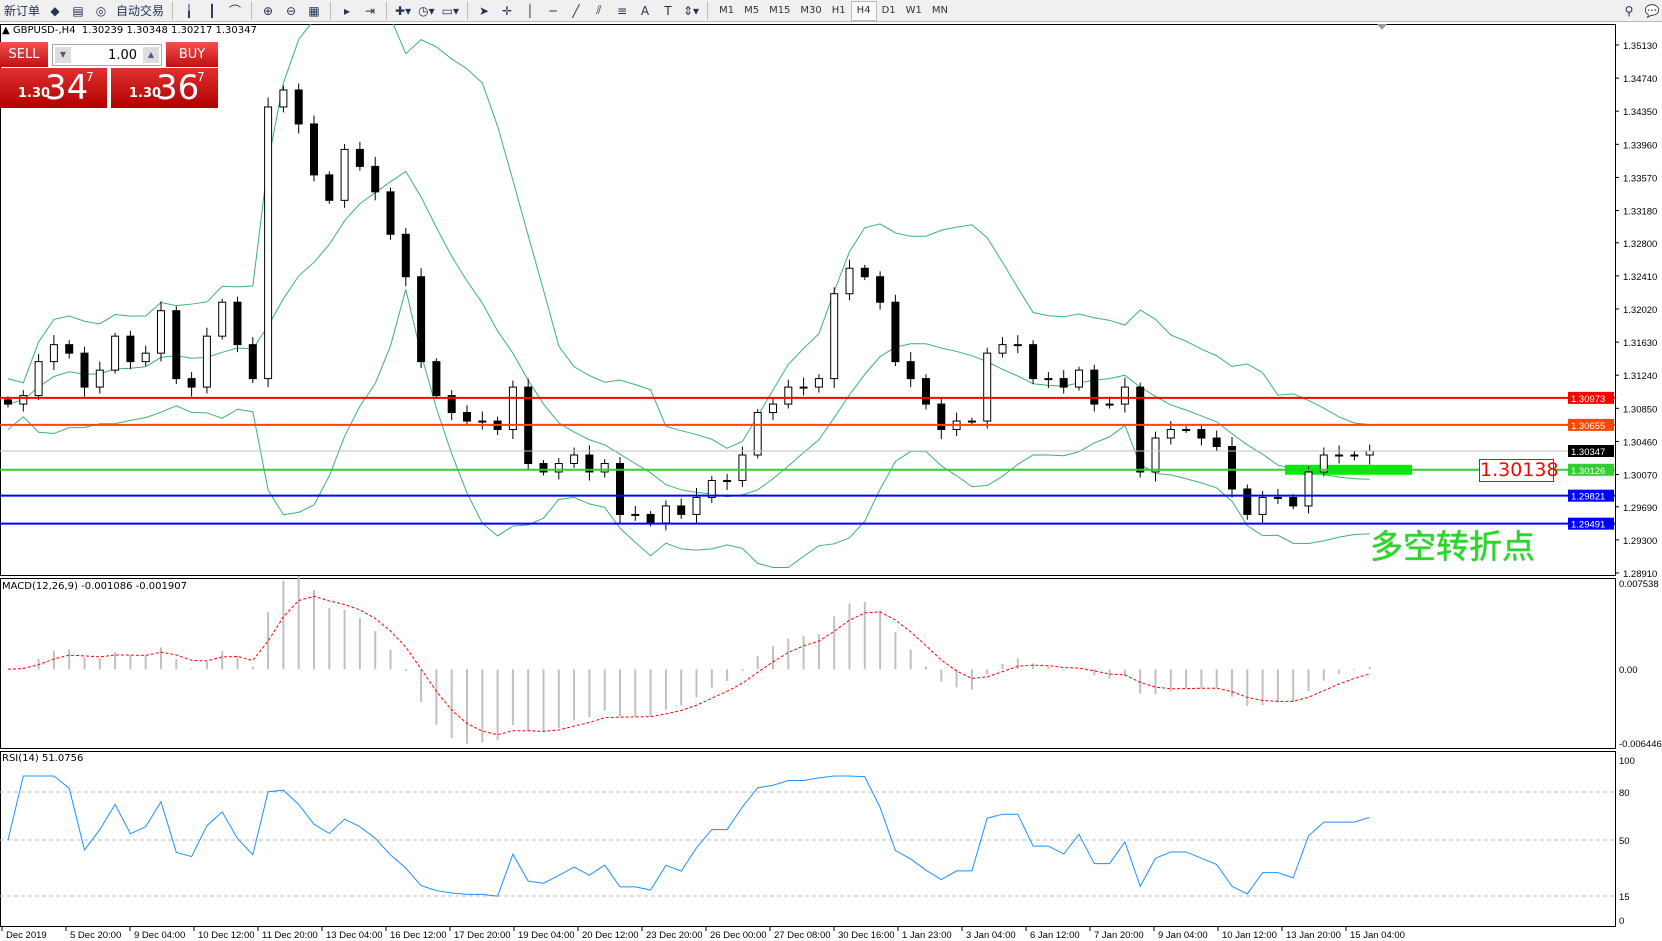 The height and width of the screenshot is (941, 1662). Describe the element at coordinates (913, 10) in the screenshot. I see `timeframe-w1: W1` at that location.